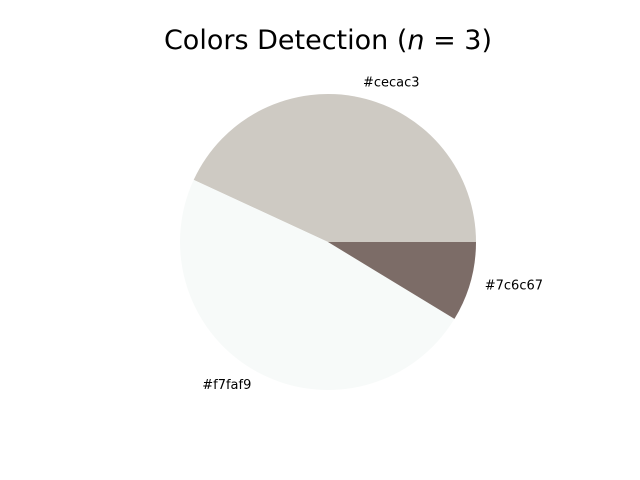 The image size is (640, 480). I want to click on title-prefix: Colors Detection (, so click(285, 40).